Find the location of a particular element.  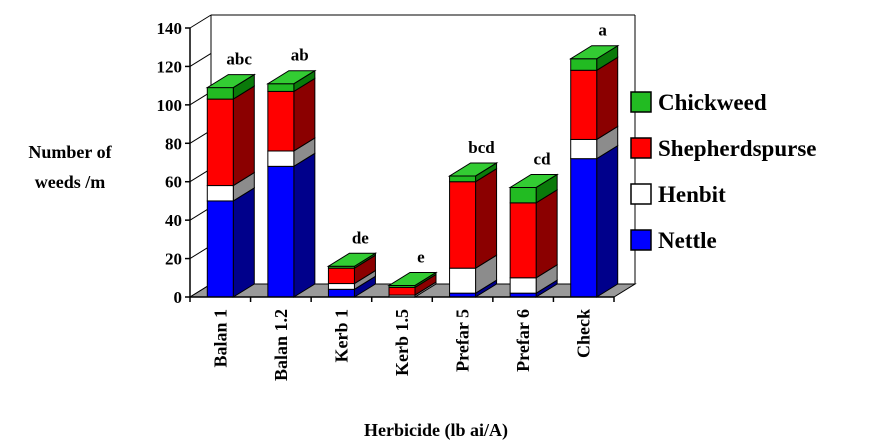

legend-item-nettle: Nettle is located at coordinates (673, 240).